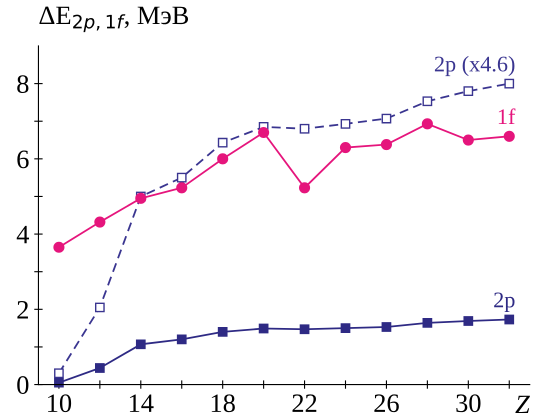 The image size is (534, 418). I want to click on x-tick-label: 14, so click(142, 403).